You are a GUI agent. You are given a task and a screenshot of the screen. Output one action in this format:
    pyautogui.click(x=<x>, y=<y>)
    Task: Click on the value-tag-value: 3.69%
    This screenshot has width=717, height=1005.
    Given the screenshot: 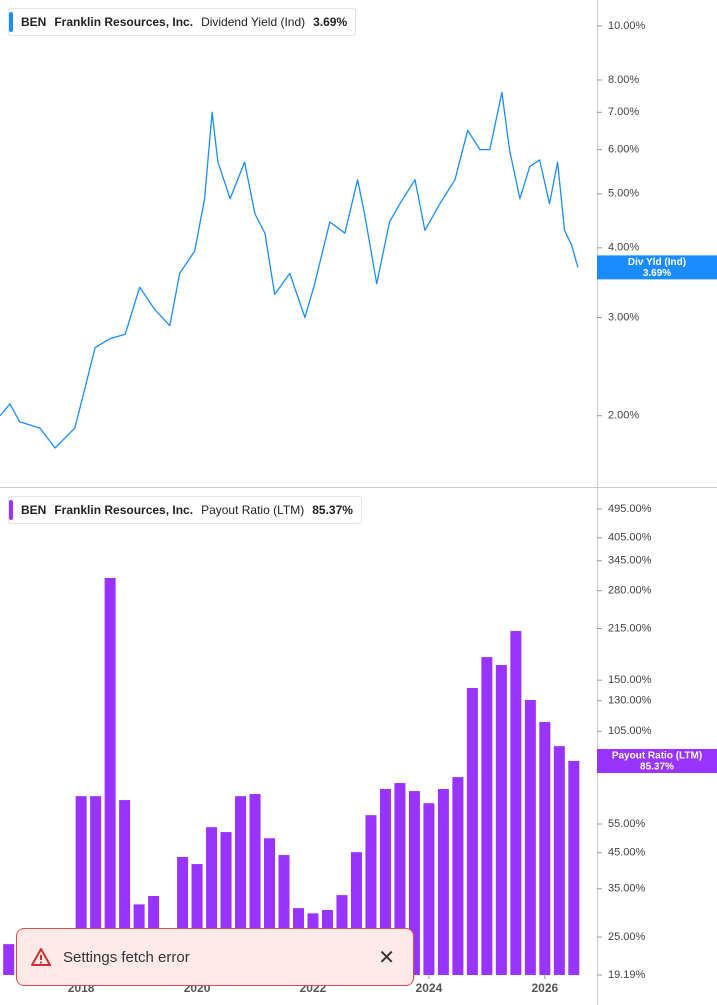 What is the action you would take?
    pyautogui.click(x=657, y=273)
    